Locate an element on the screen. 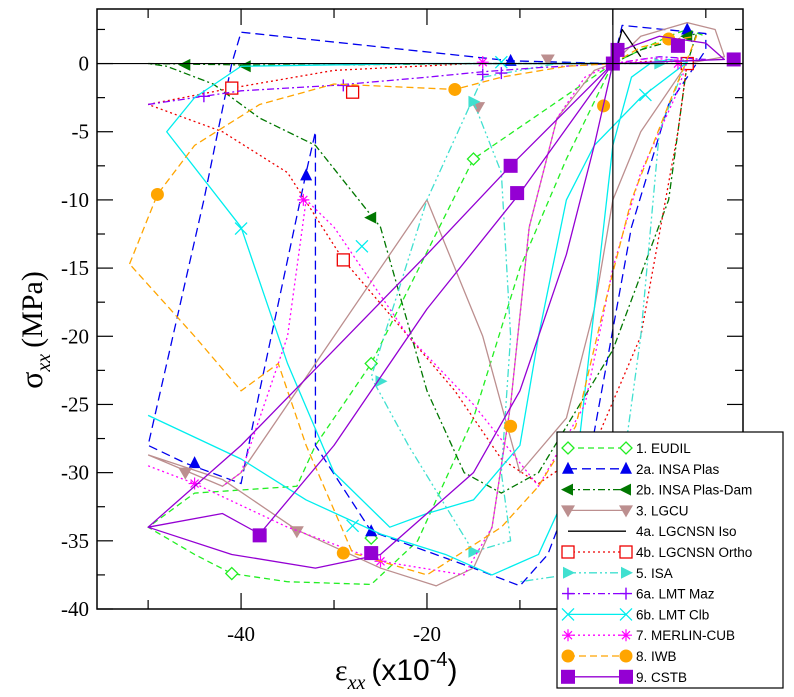 The width and height of the screenshot is (794, 697). legend-label: 2b. INSA Plas-Dam is located at coordinates (694, 490).